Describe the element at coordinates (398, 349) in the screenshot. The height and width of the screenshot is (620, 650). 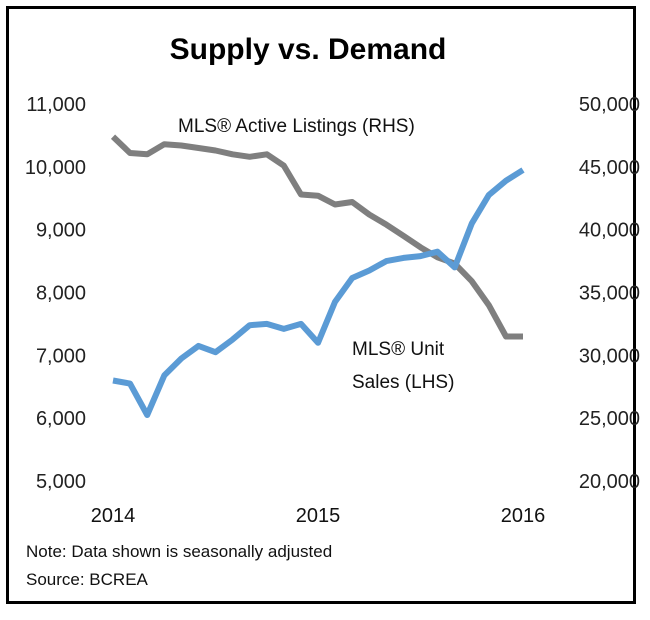
I see `annotation-sales-line1: MLS® Unit` at that location.